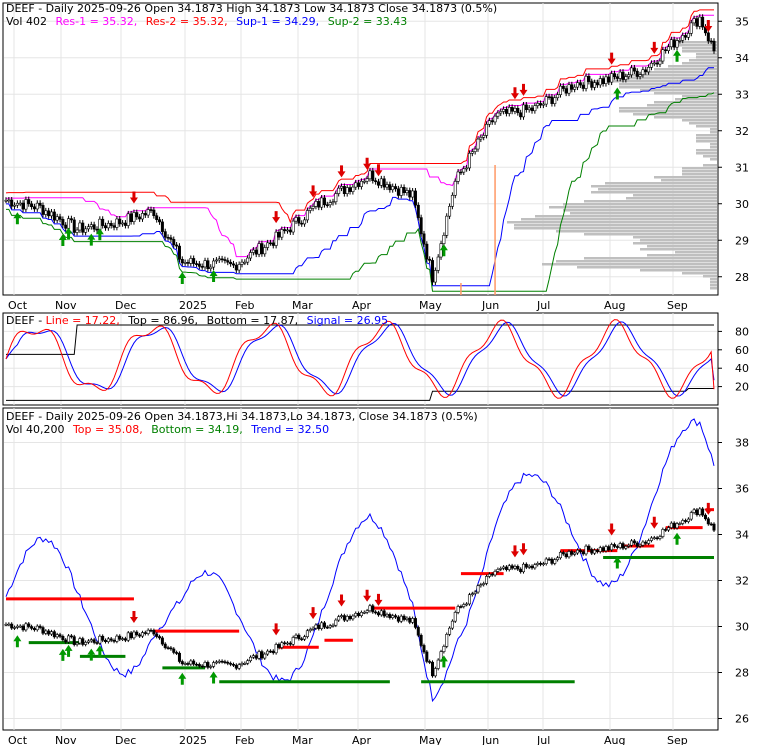 The width and height of the screenshot is (780, 745). Describe the element at coordinates (617, 93) in the screenshot. I see `buy-arrow` at that location.